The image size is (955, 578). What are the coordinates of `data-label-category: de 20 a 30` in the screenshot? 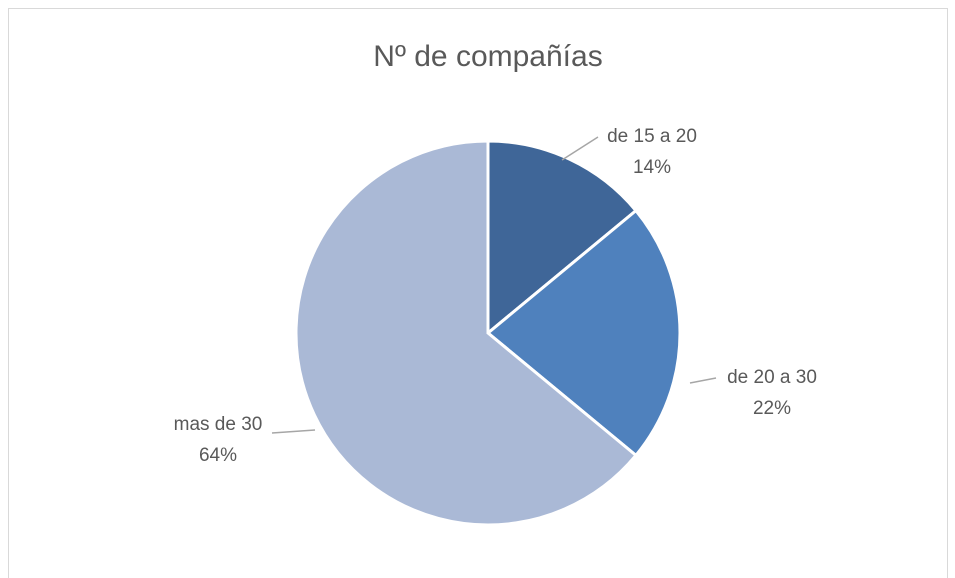 It's located at (772, 377).